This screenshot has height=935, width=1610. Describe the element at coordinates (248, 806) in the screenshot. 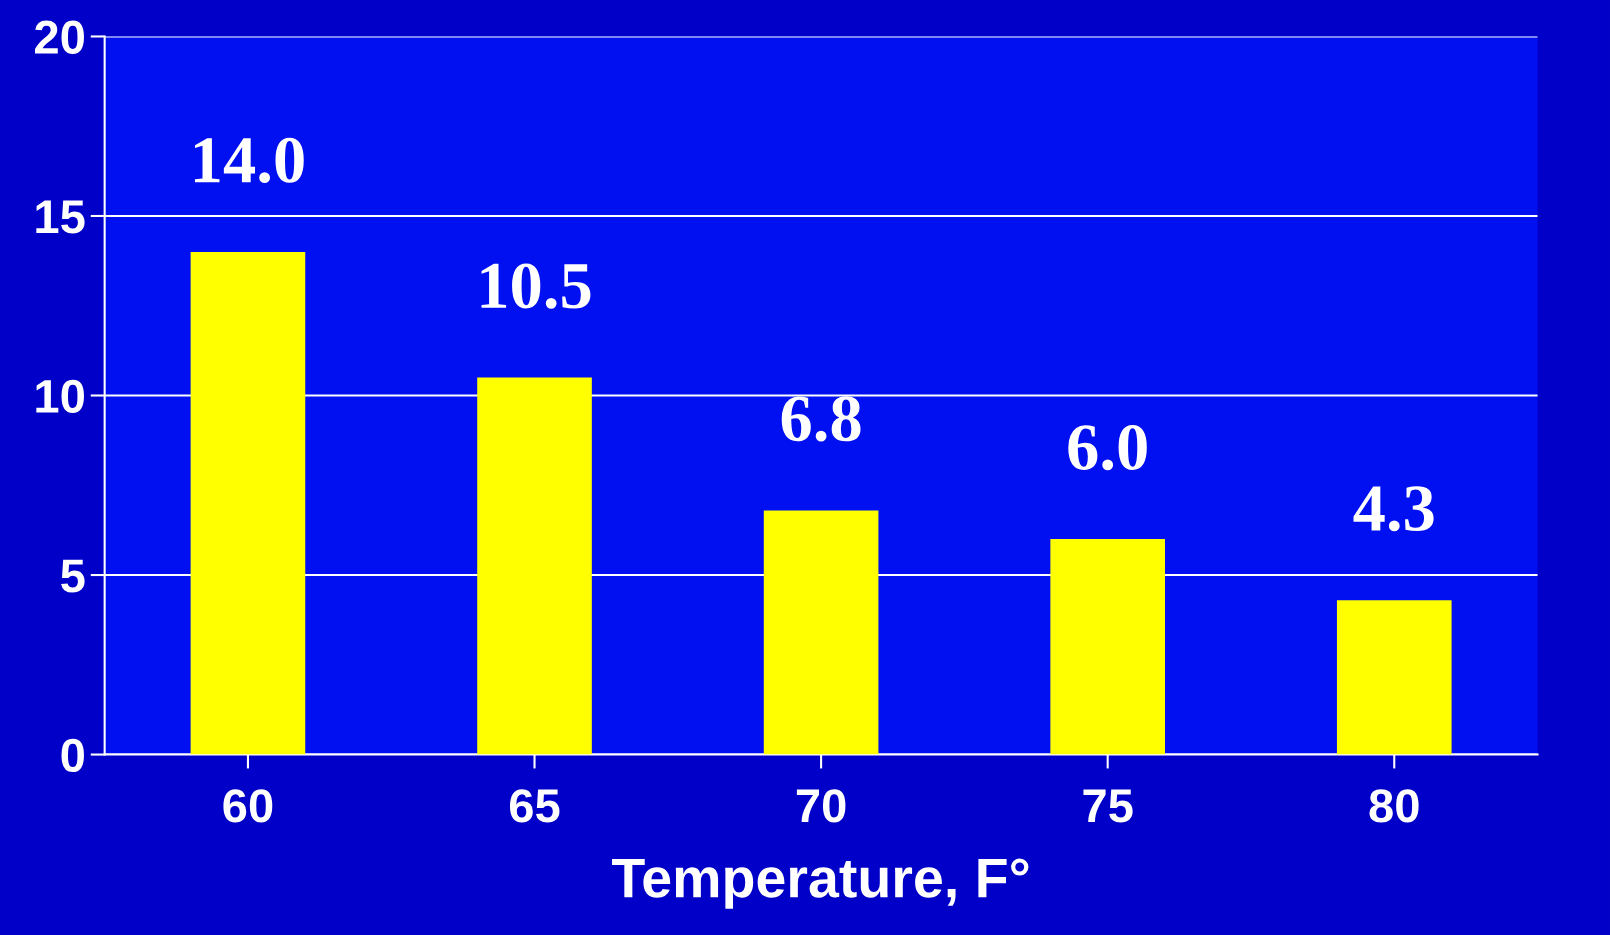

I see `x-tick-label: 60` at that location.